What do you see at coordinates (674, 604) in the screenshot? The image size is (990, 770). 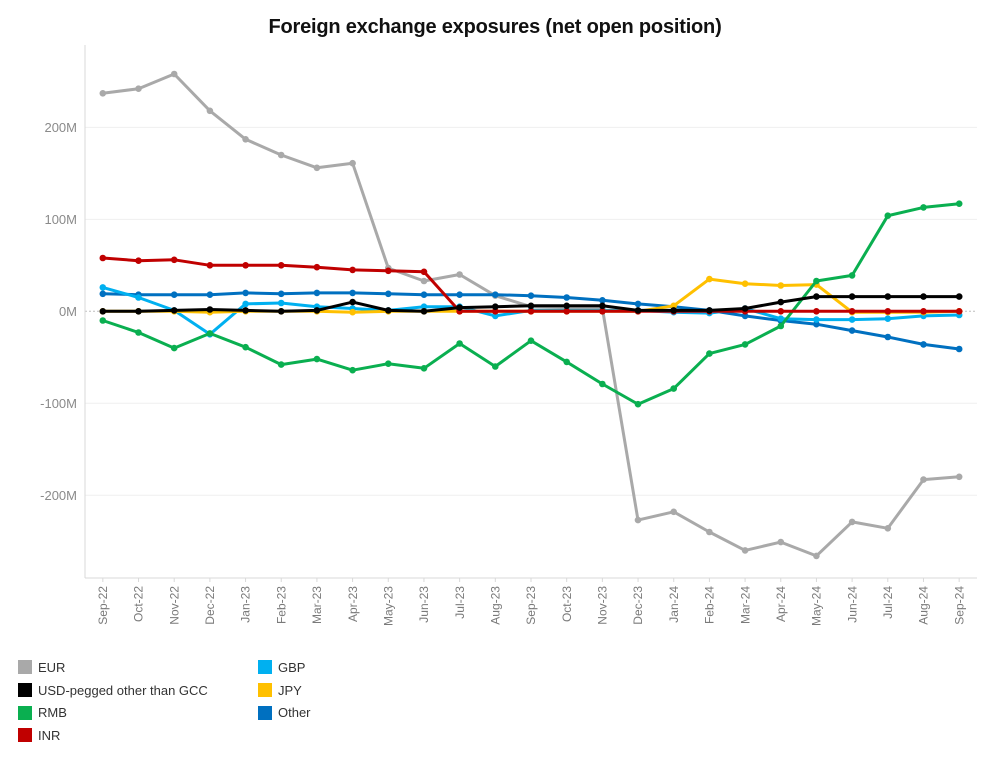 I see `x-tick-label: Jan-24` at bounding box center [674, 604].